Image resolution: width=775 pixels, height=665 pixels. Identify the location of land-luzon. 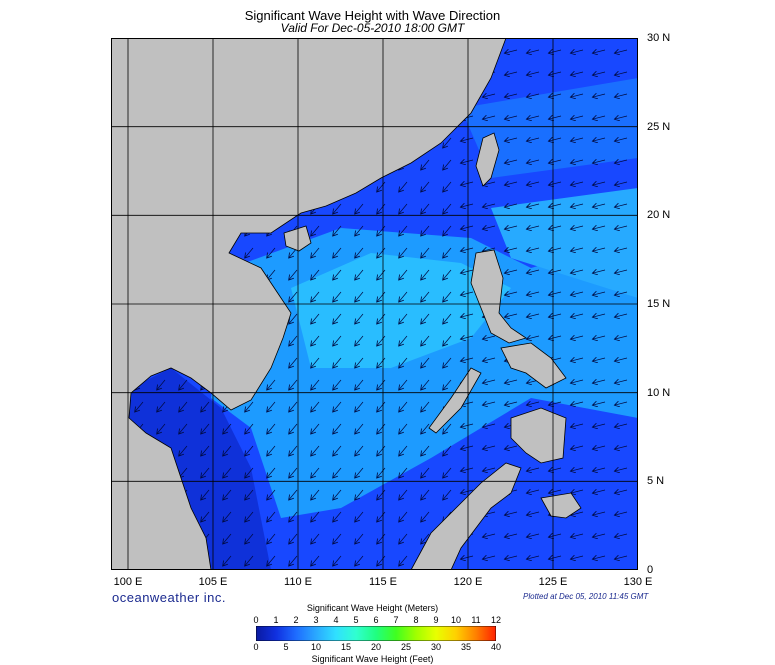
(498, 296).